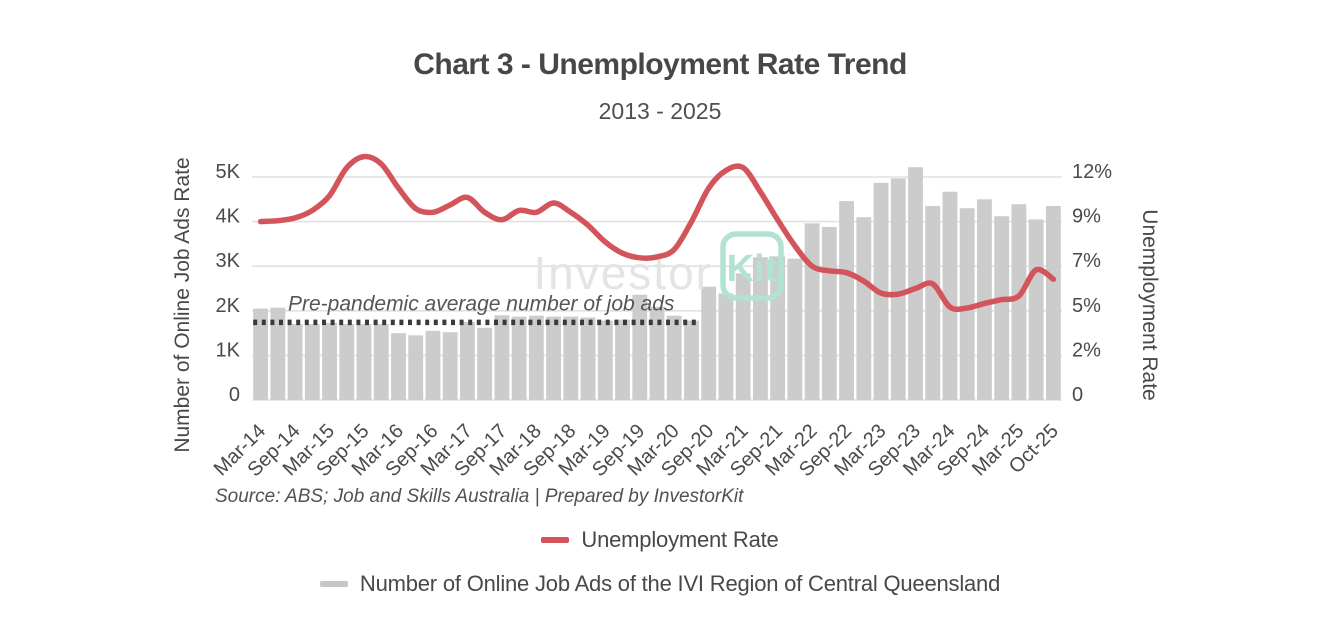 The height and width of the screenshot is (640, 1320). What do you see at coordinates (228, 350) in the screenshot?
I see `svg-text: 1K` at bounding box center [228, 350].